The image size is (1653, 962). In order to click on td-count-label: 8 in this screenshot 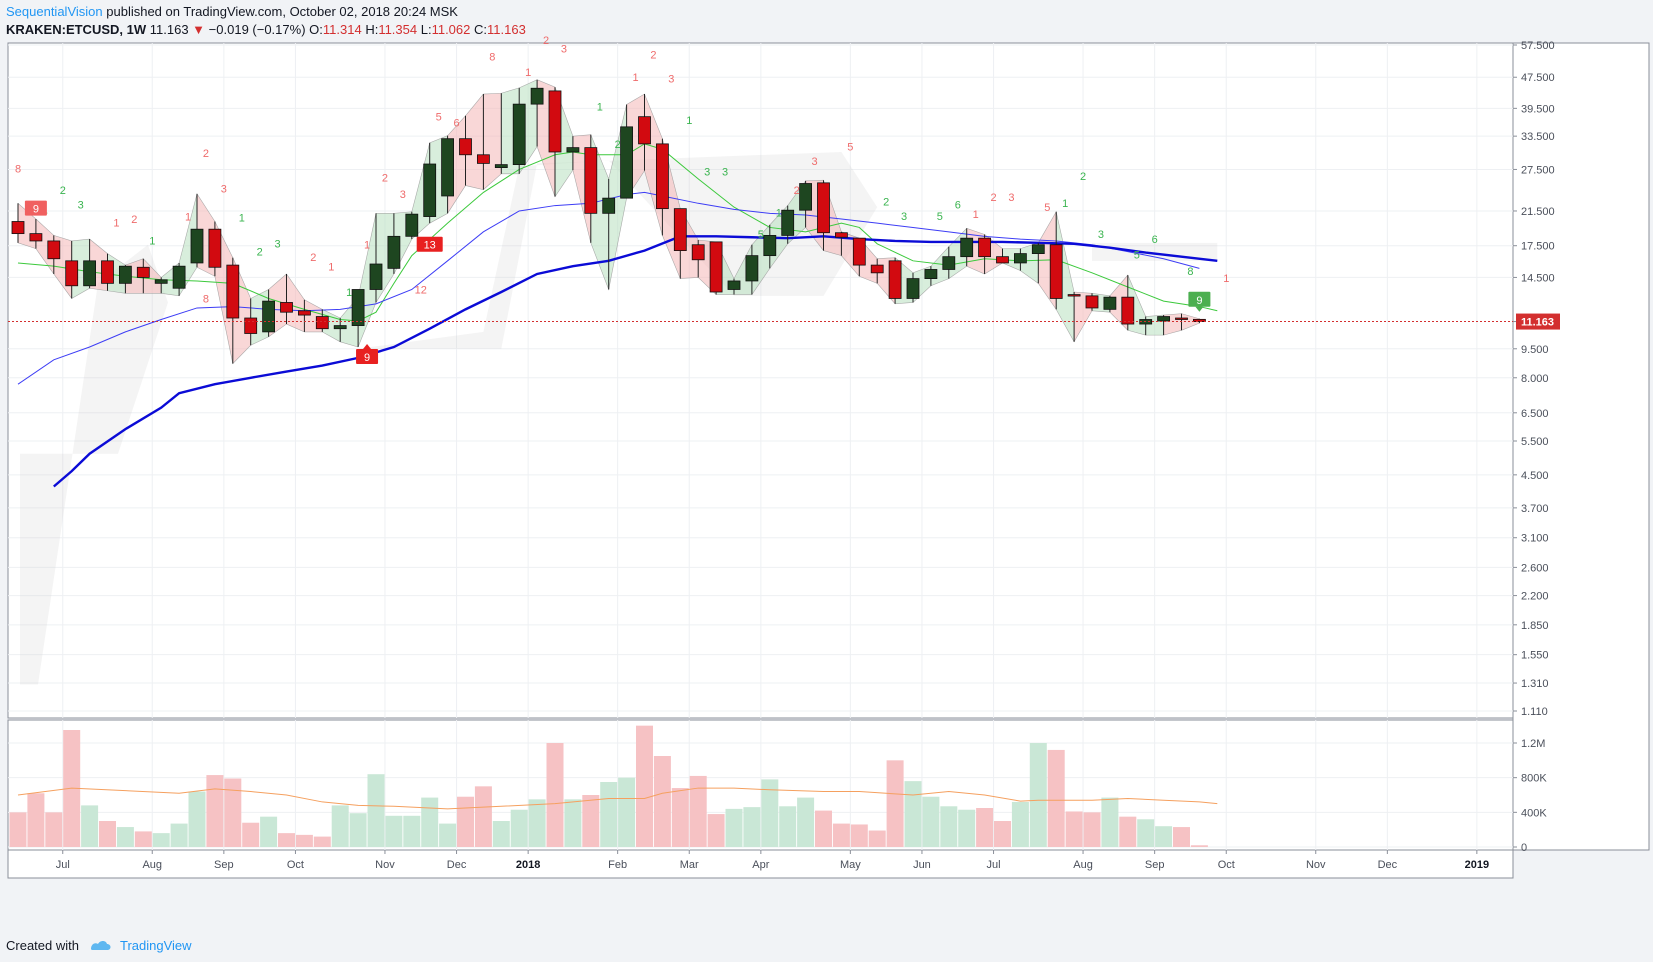, I will do `click(1190, 272)`.